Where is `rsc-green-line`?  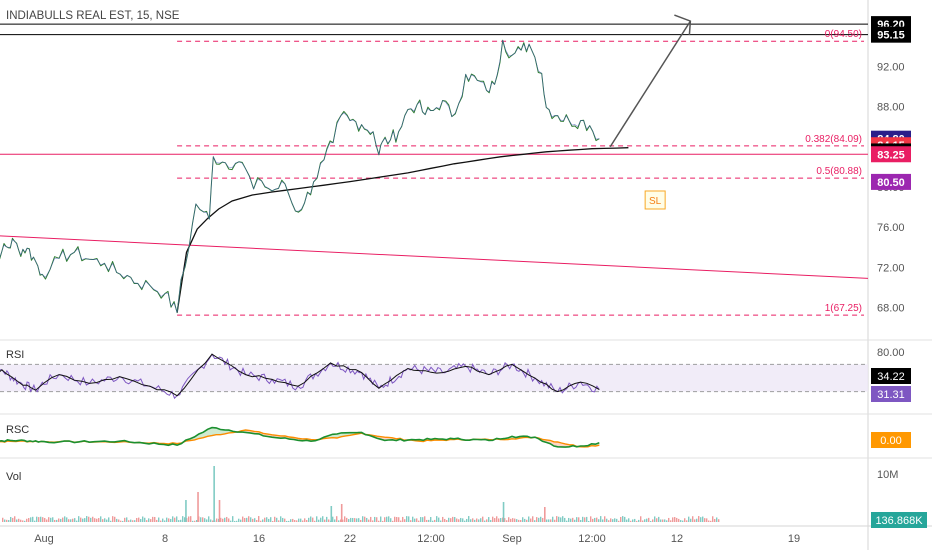 rsc-green-line is located at coordinates (300, 437).